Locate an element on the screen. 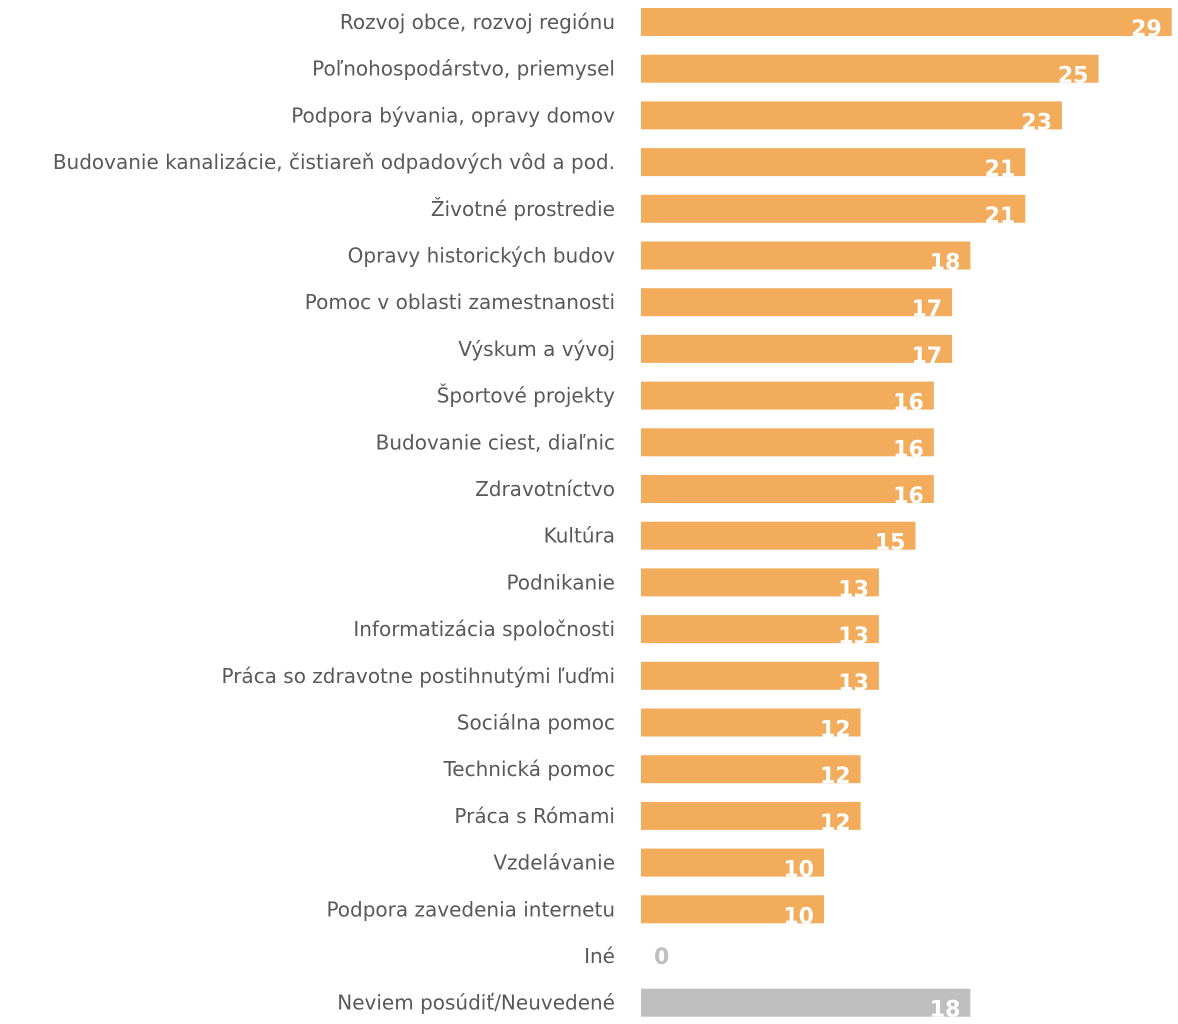 Image resolution: width=1178 pixels, height=1024 pixels. category-label: Sociálna pomoc is located at coordinates (536, 723).